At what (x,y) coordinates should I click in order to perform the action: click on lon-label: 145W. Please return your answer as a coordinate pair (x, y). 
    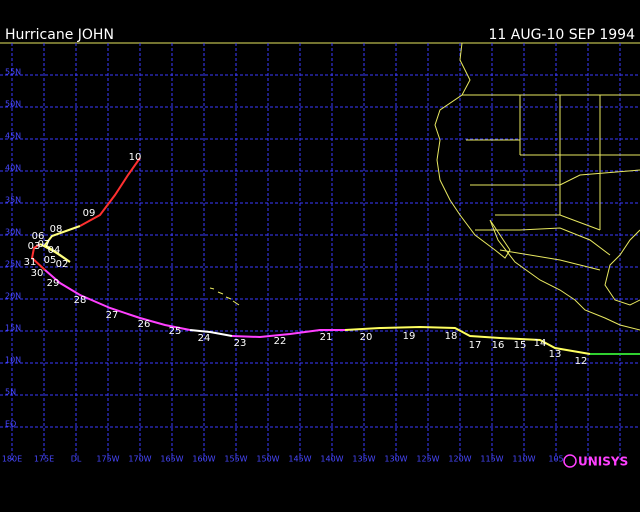
    Looking at the image, I should click on (299, 459).